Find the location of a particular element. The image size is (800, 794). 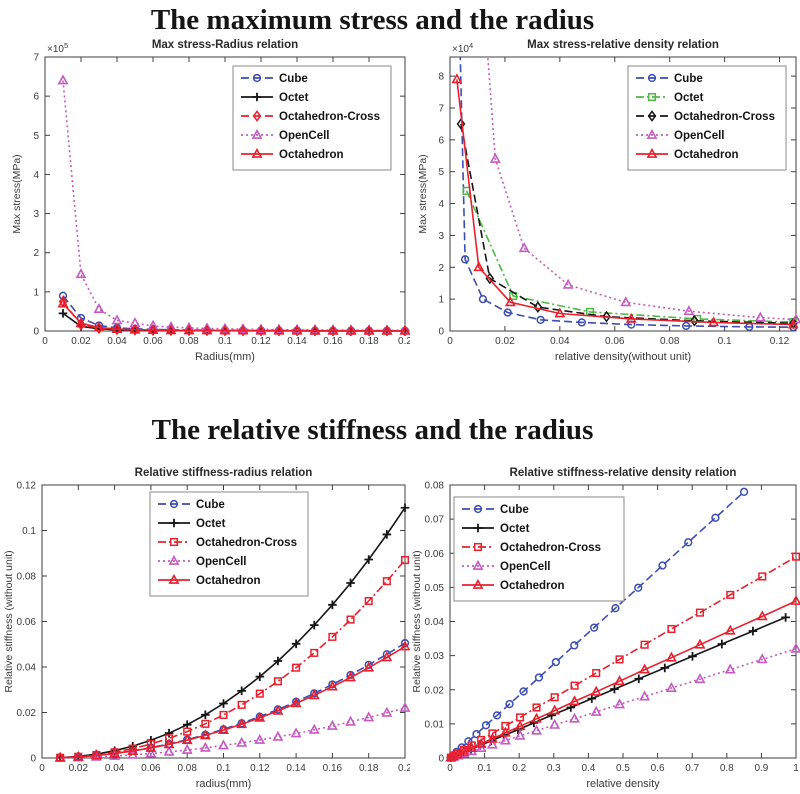

svg-text: OpenCell is located at coordinates (304, 136).